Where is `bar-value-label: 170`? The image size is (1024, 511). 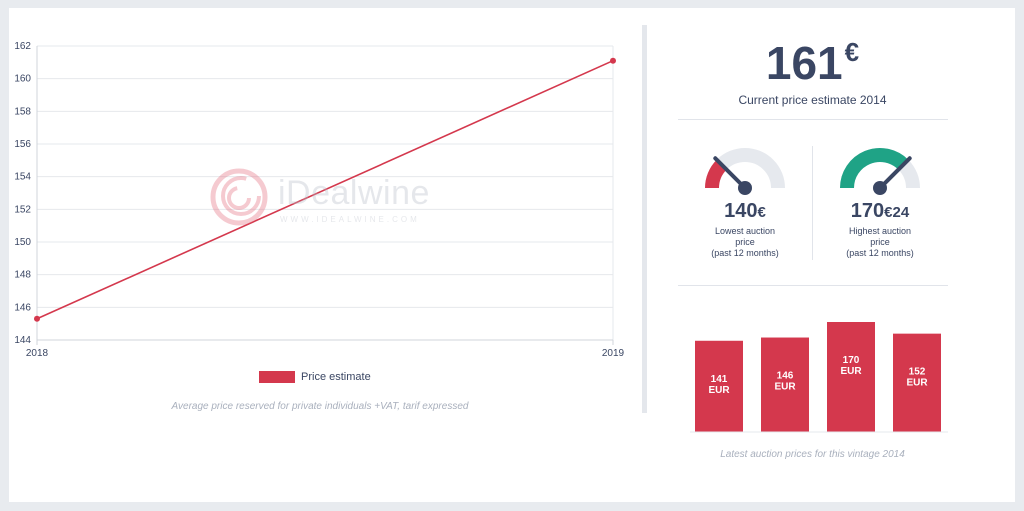
bar-value-label: 170 is located at coordinates (851, 360).